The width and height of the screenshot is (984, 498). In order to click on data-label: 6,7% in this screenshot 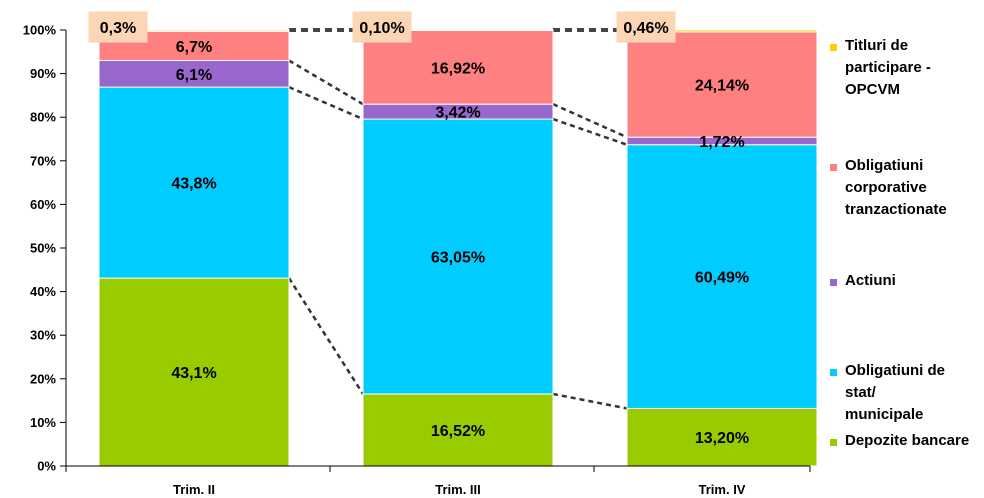, I will do `click(194, 47)`.